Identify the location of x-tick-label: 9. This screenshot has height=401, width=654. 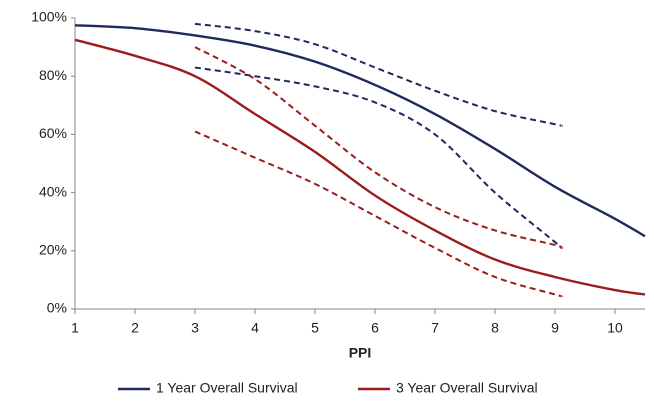
(555, 328).